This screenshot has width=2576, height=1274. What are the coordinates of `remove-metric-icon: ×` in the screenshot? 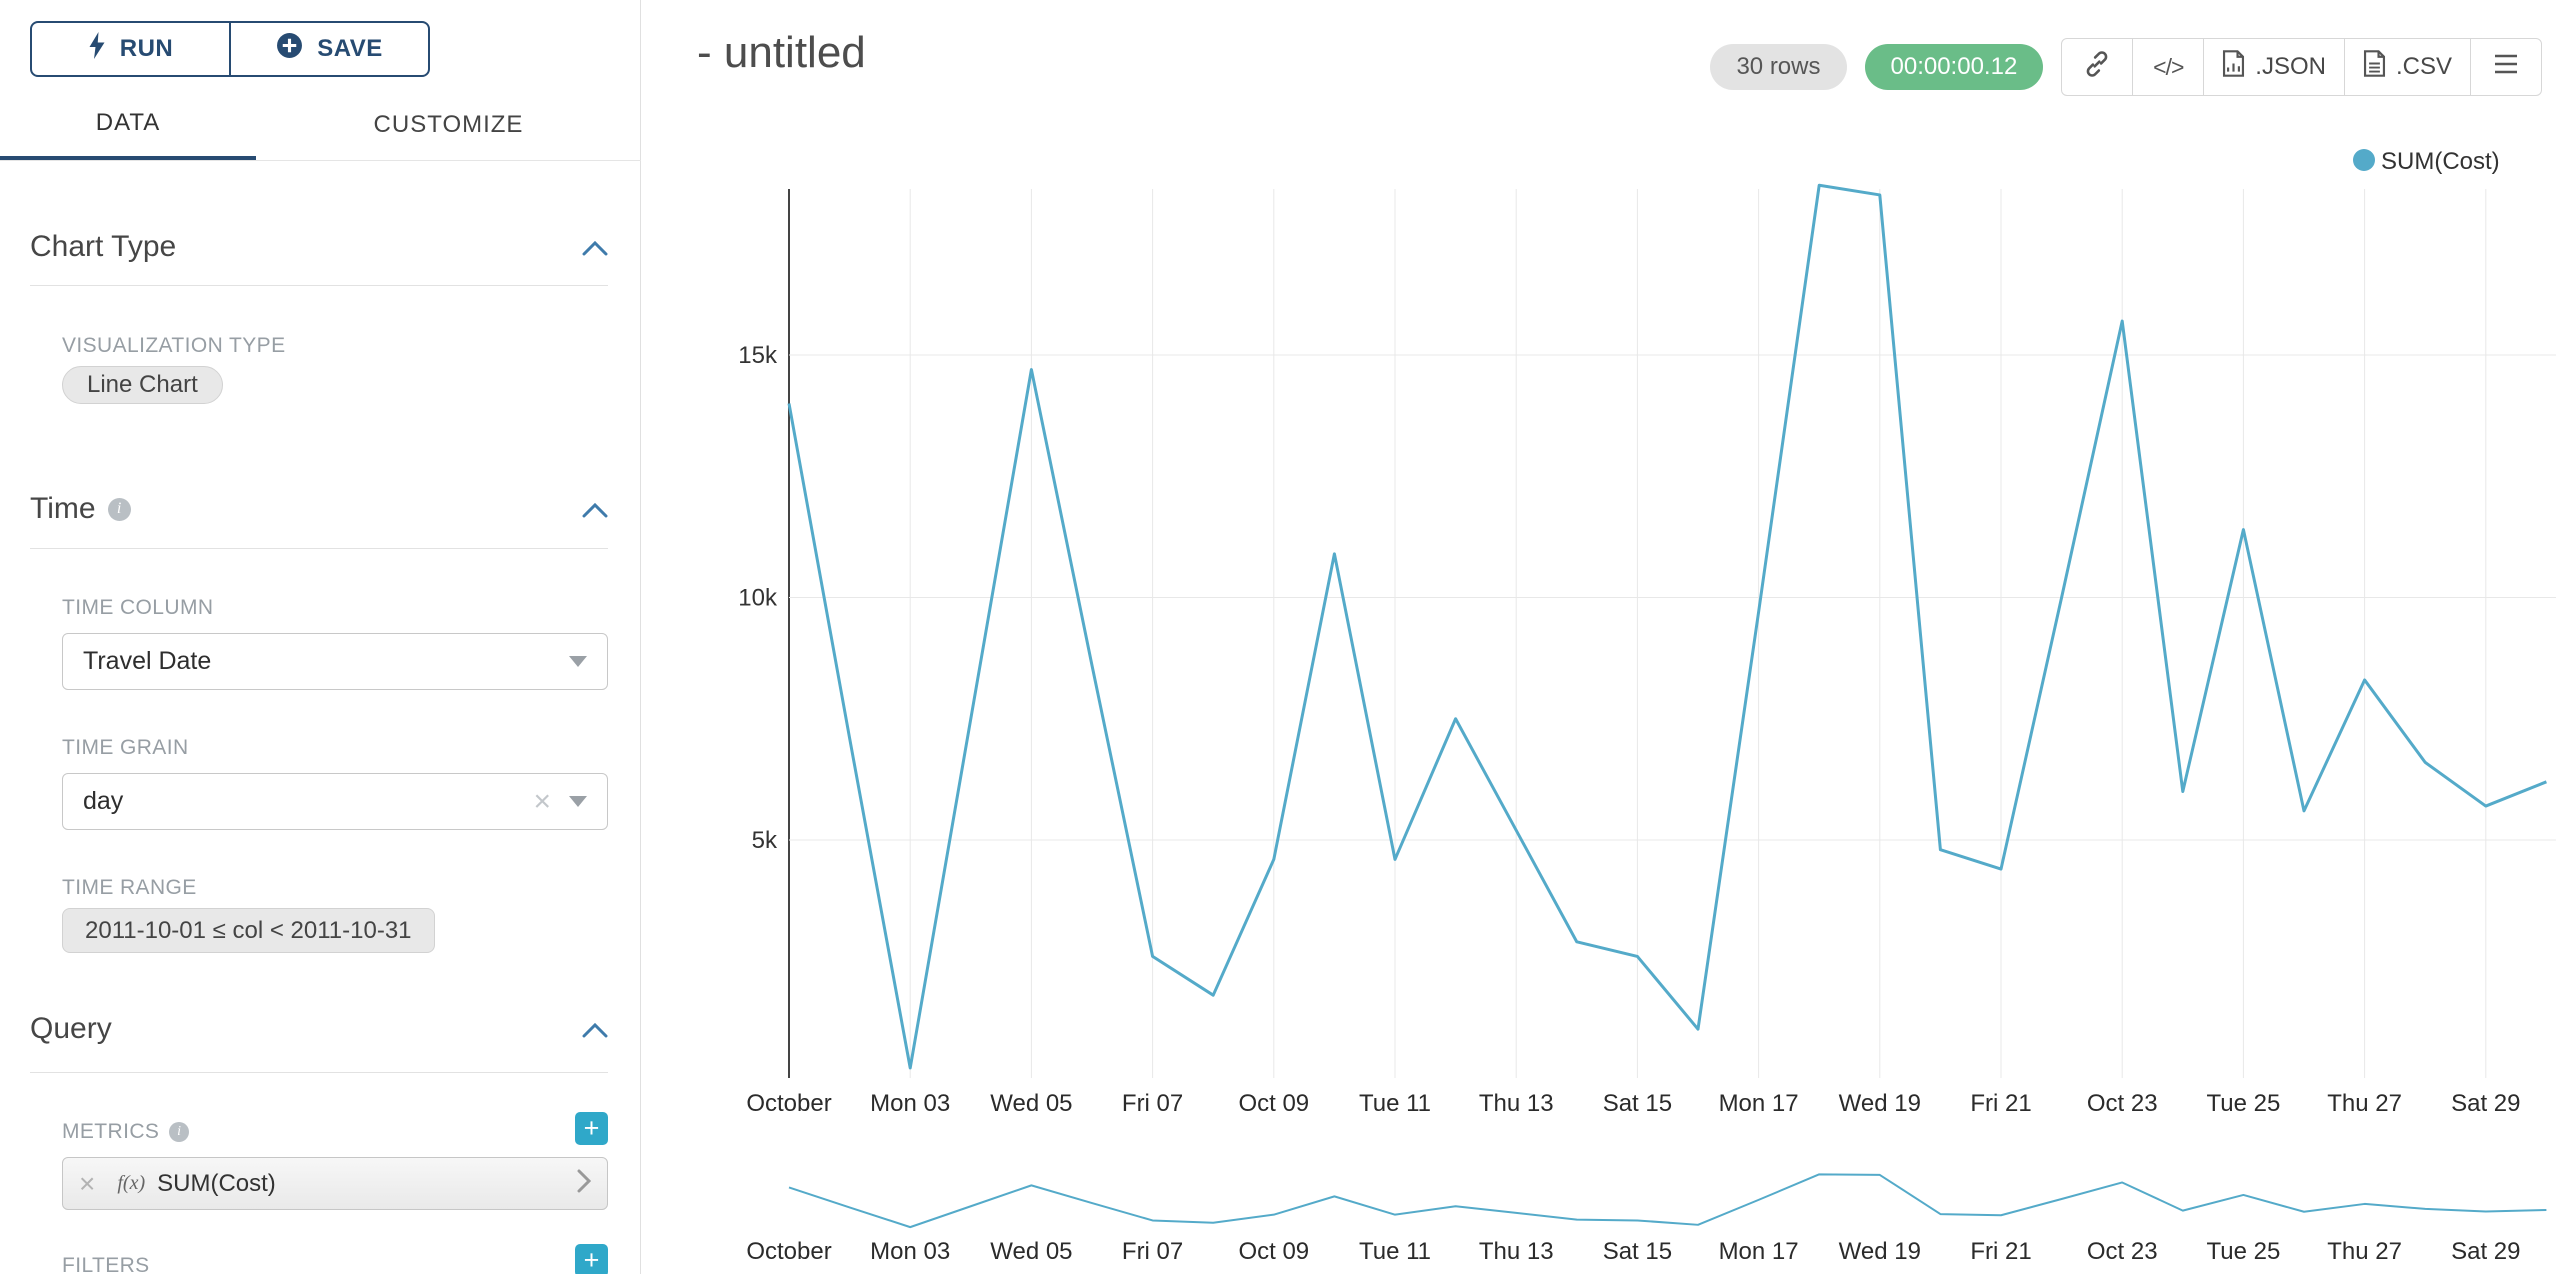 It's located at (87, 1183).